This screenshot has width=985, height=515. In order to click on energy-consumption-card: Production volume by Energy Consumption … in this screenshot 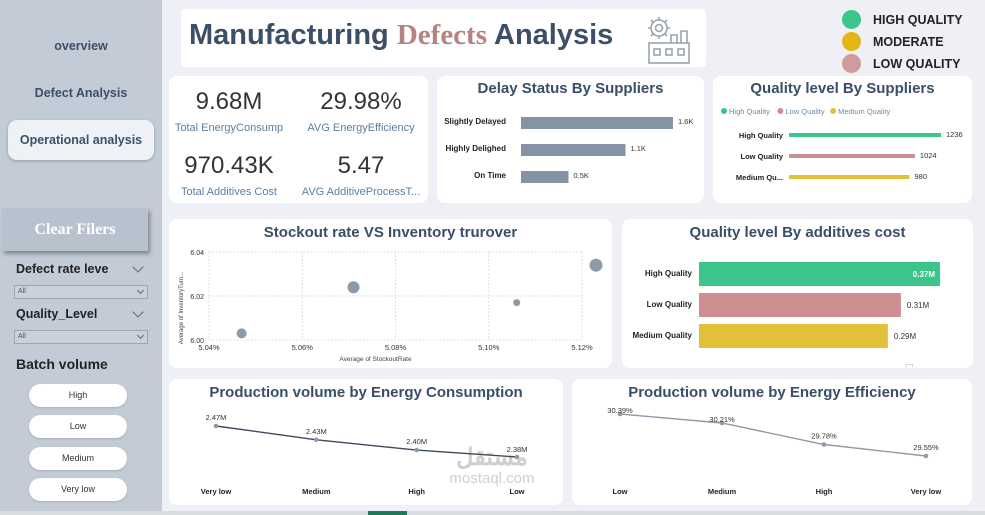, I will do `click(366, 442)`.